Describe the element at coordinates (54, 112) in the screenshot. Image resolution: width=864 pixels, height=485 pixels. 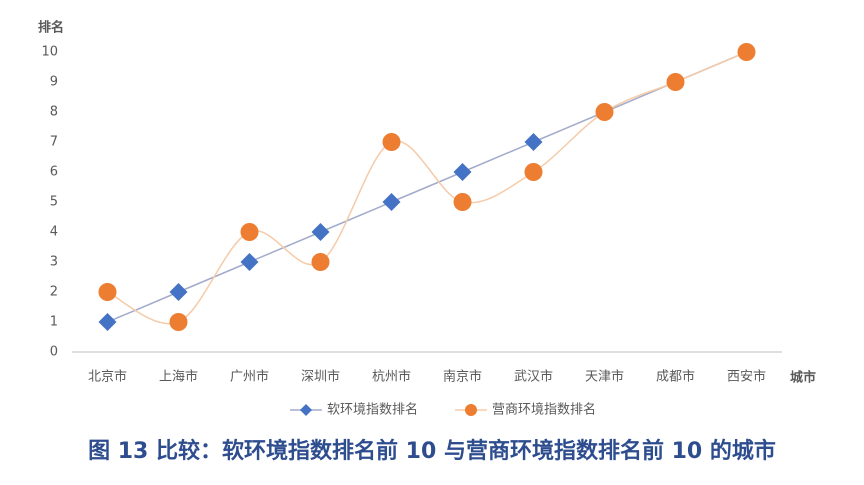
I see `y-tick-label: 8` at that location.